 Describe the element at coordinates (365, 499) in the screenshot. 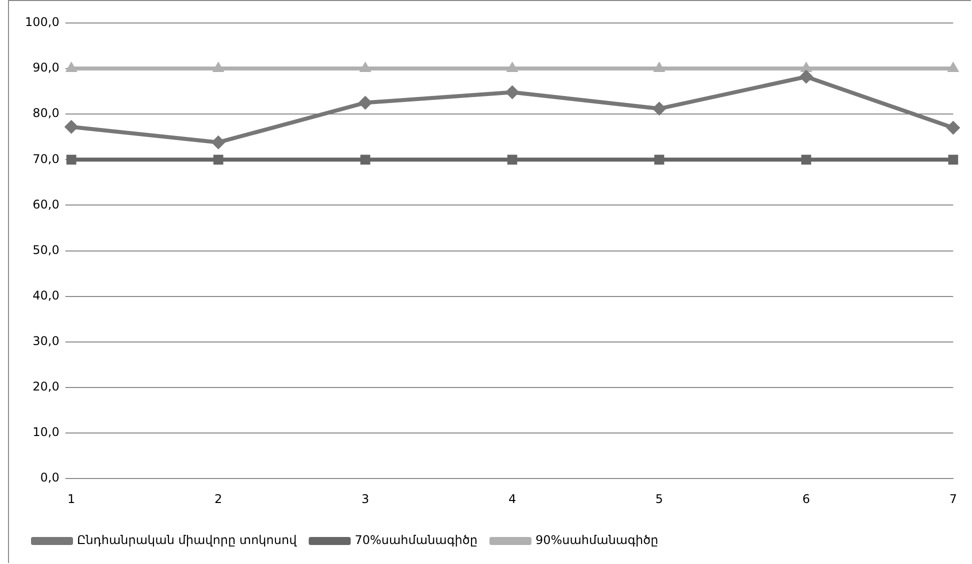

I see `x-tick-label: 3` at that location.